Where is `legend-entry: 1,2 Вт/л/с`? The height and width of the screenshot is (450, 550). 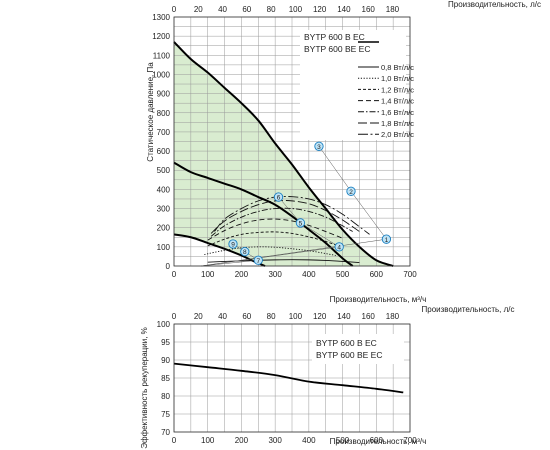
legend-entry: 1,2 Вт/л/с is located at coordinates (397, 89).